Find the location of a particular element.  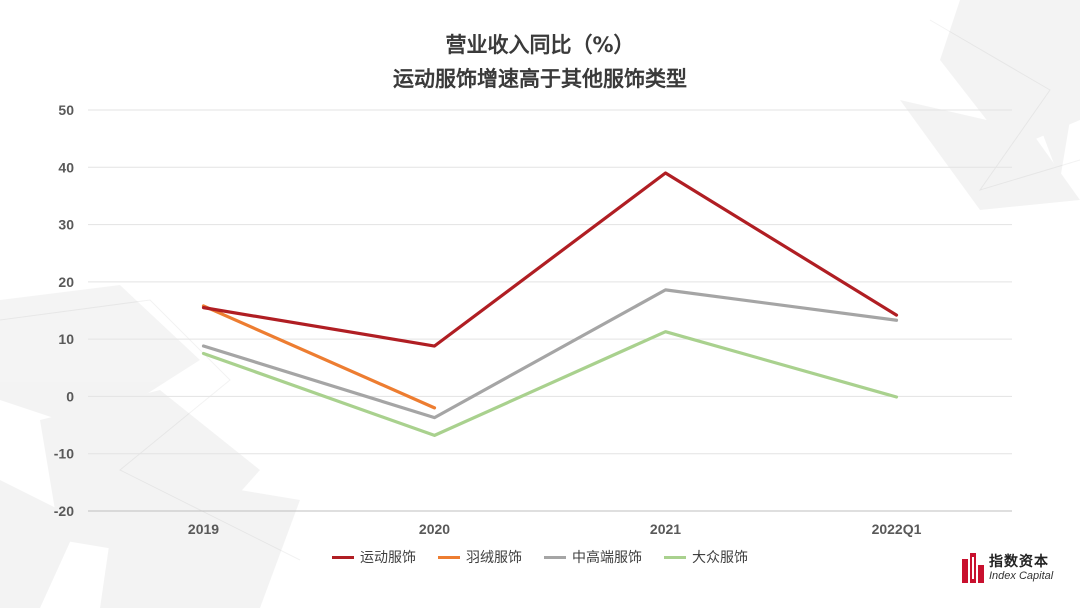

y-tick-label: 10 is located at coordinates (66, 339).